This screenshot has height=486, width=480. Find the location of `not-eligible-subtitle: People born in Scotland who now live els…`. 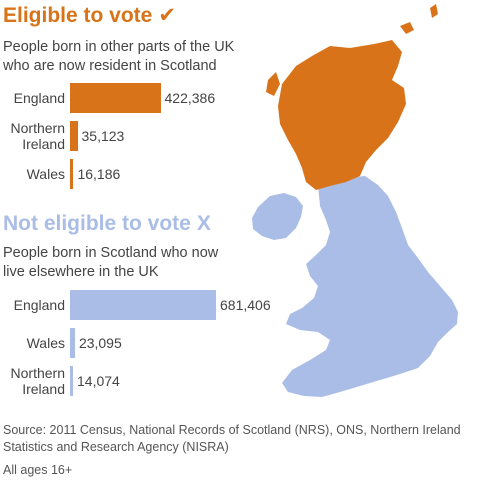

not-eligible-subtitle: People born in Scotland who now live els… is located at coordinates (110, 263).